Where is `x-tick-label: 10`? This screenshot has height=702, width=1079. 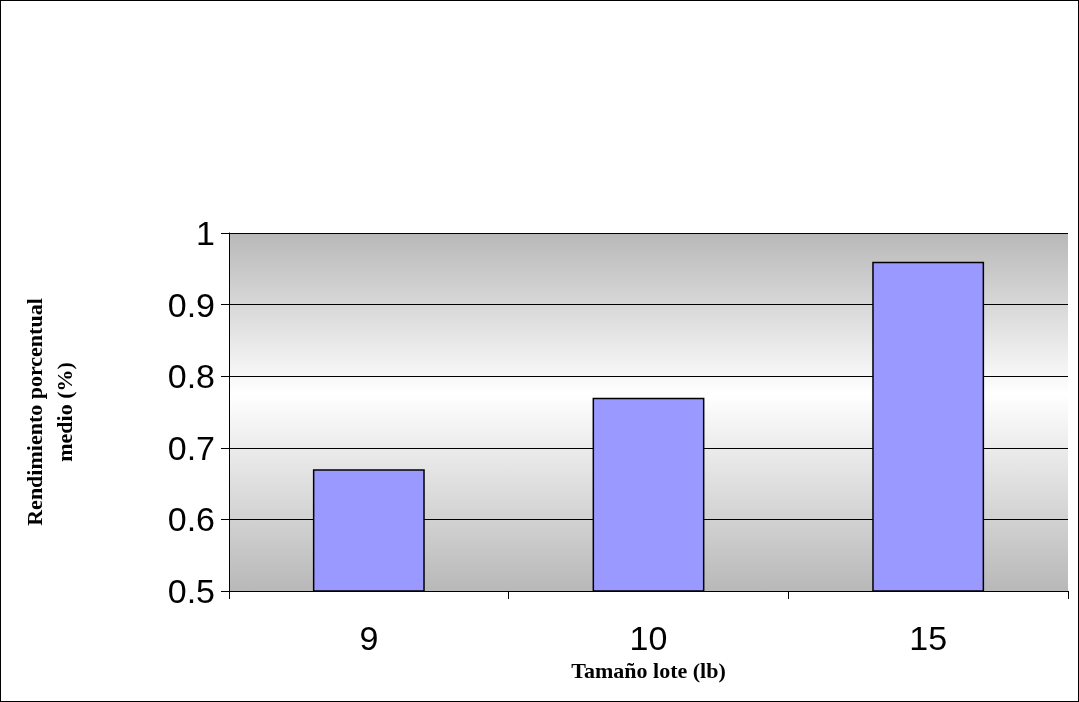
x-tick-label: 10 is located at coordinates (648, 638).